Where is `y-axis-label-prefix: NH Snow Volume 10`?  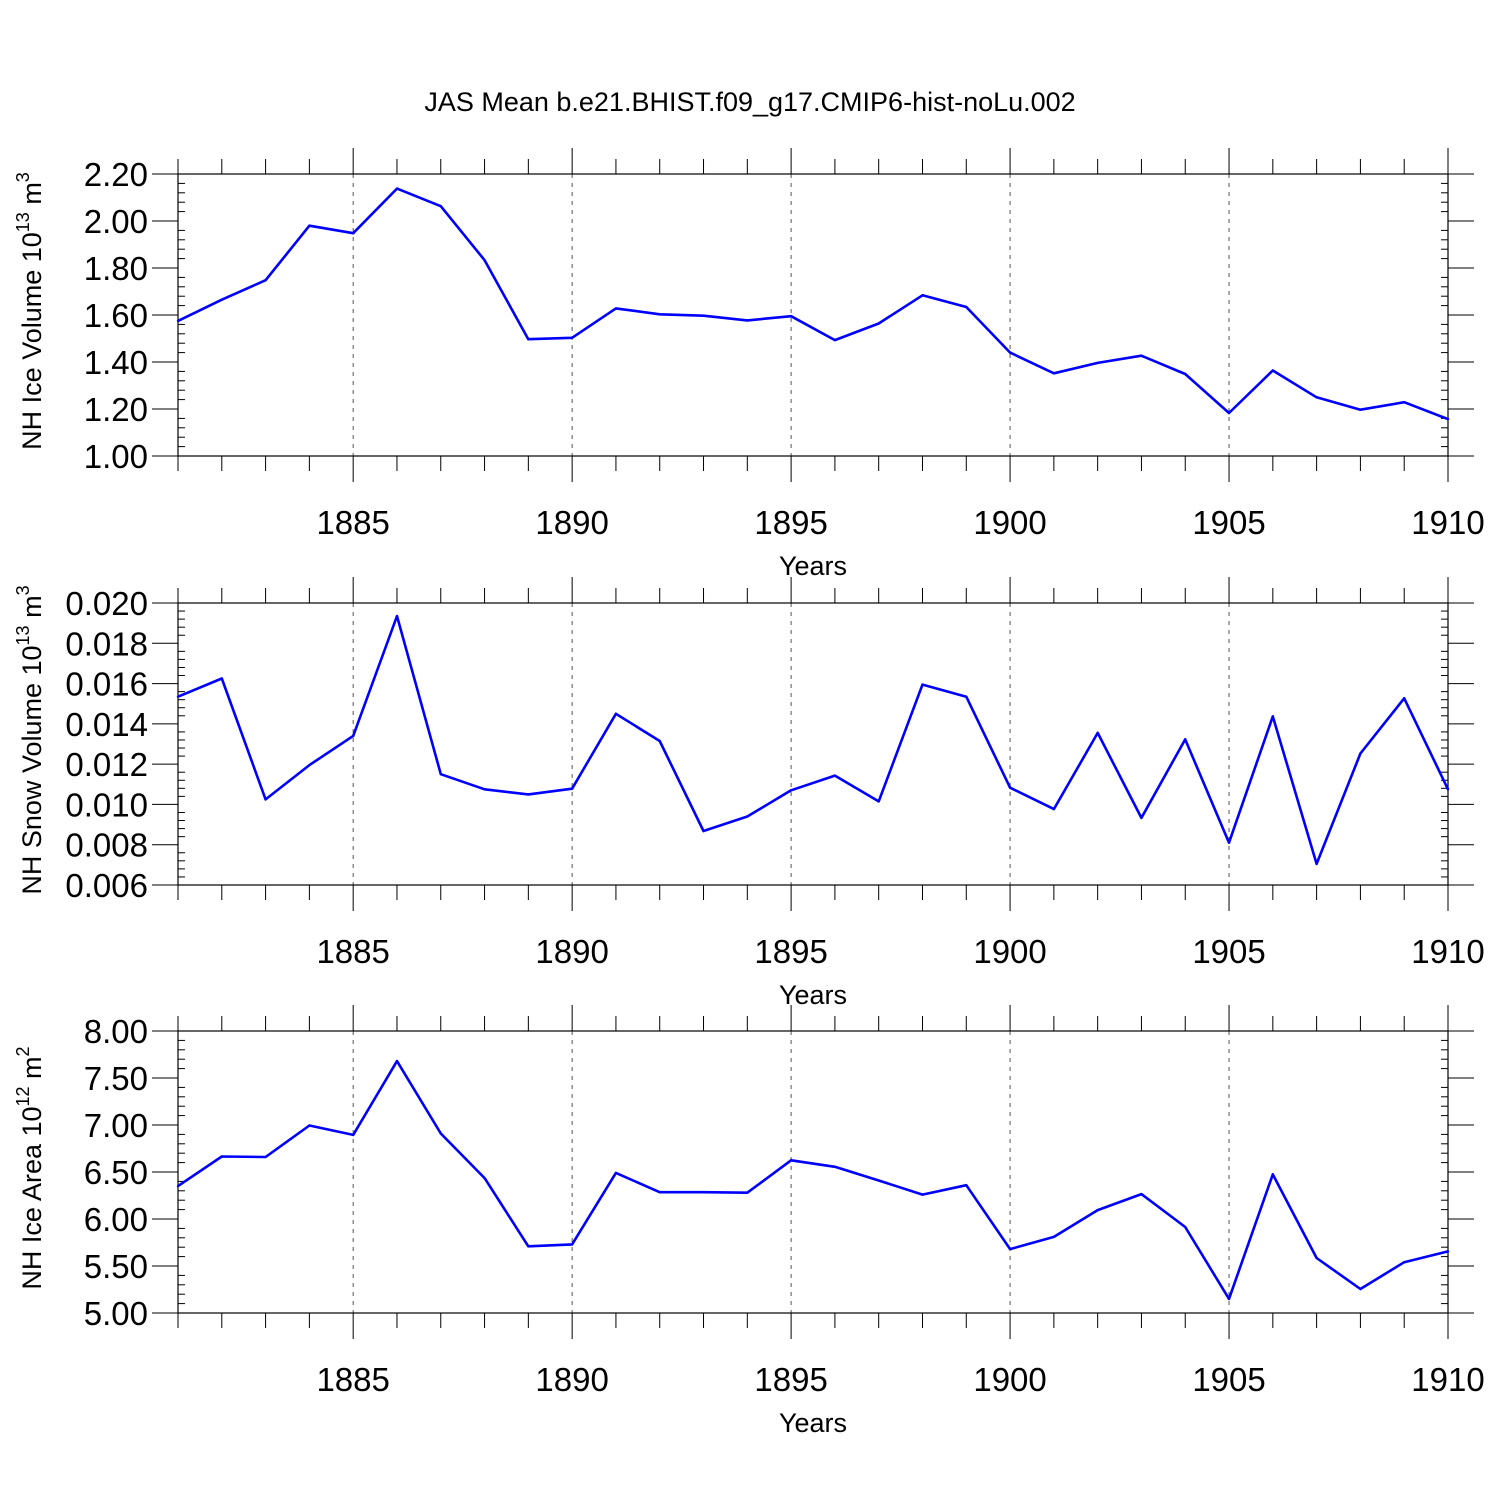
y-axis-label-prefix: NH Snow Volume 10 is located at coordinates (32, 769).